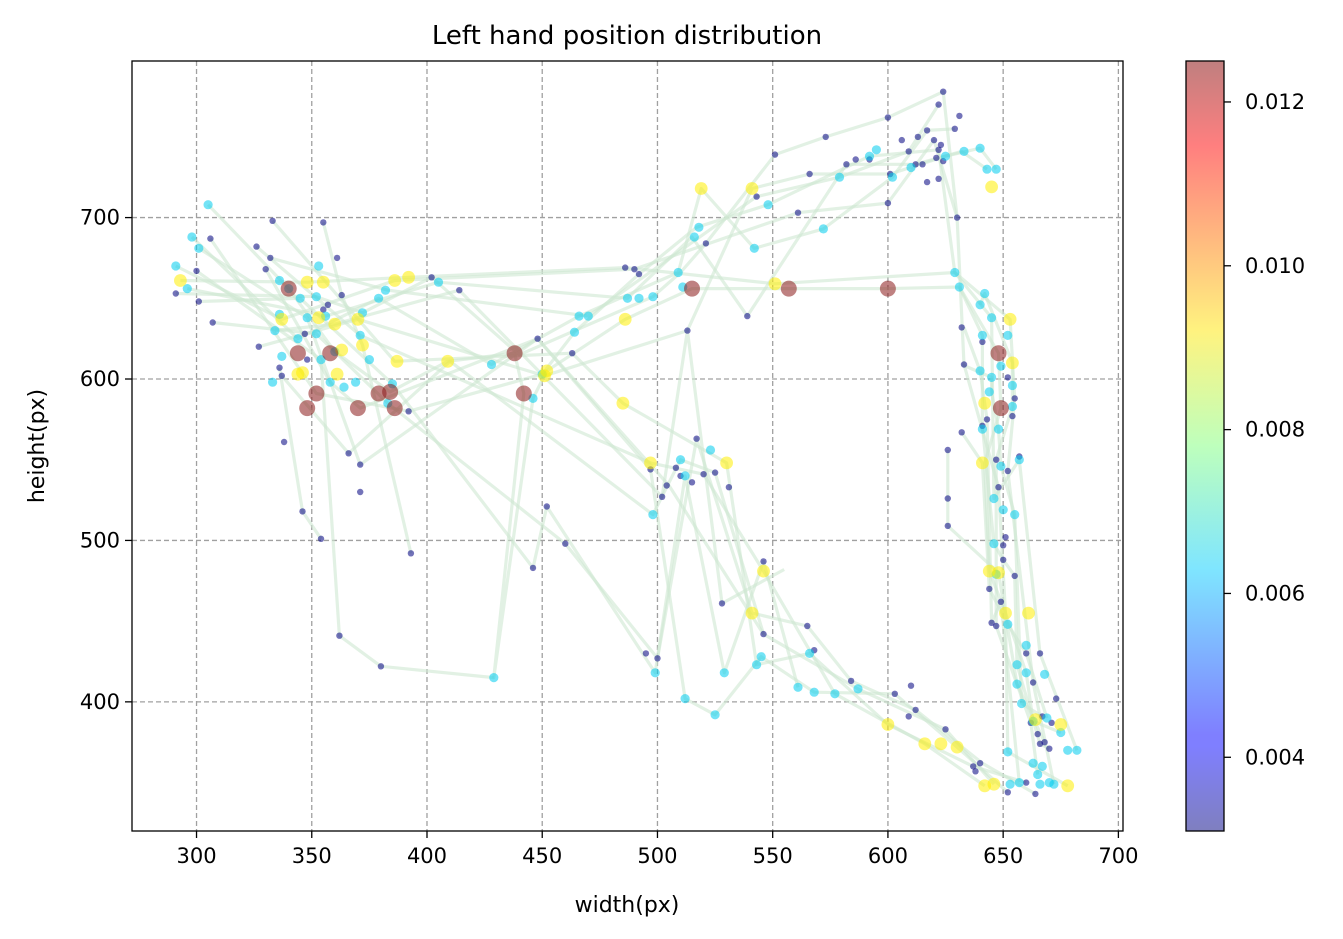 This screenshot has width=1343, height=939. I want to click on trajectory-line, so click(572, 247).